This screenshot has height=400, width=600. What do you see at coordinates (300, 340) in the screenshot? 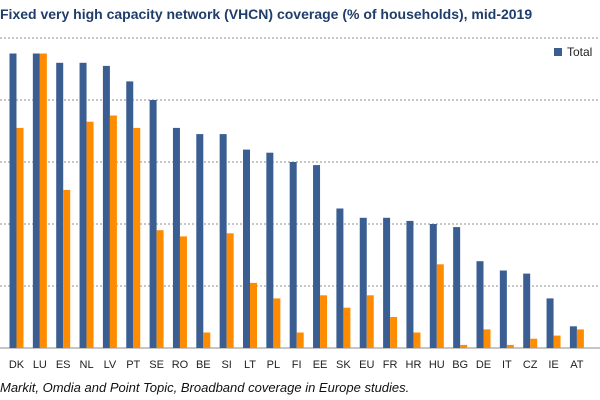
I see `bar-series-2-fi` at bounding box center [300, 340].